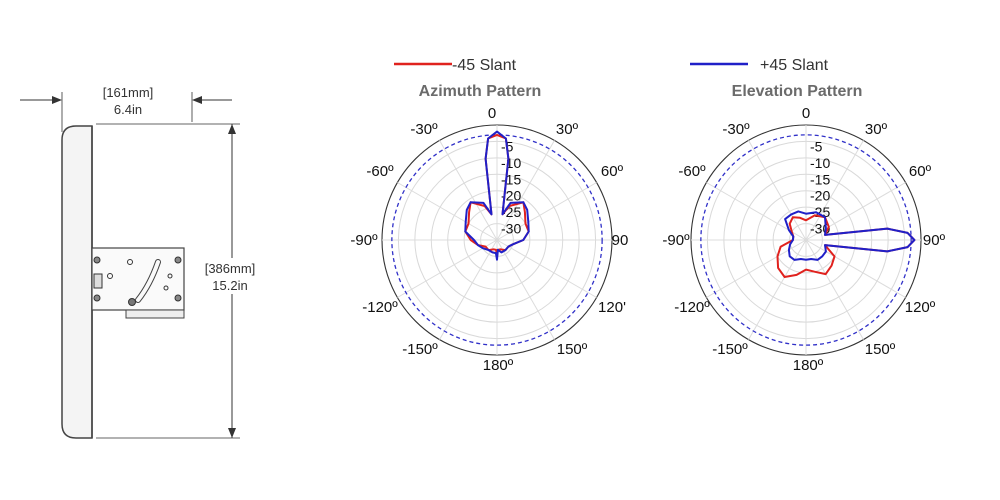 The height and width of the screenshot is (500, 1000). What do you see at coordinates (498, 365) in the screenshot?
I see `az-angle-180: 180º` at bounding box center [498, 365].